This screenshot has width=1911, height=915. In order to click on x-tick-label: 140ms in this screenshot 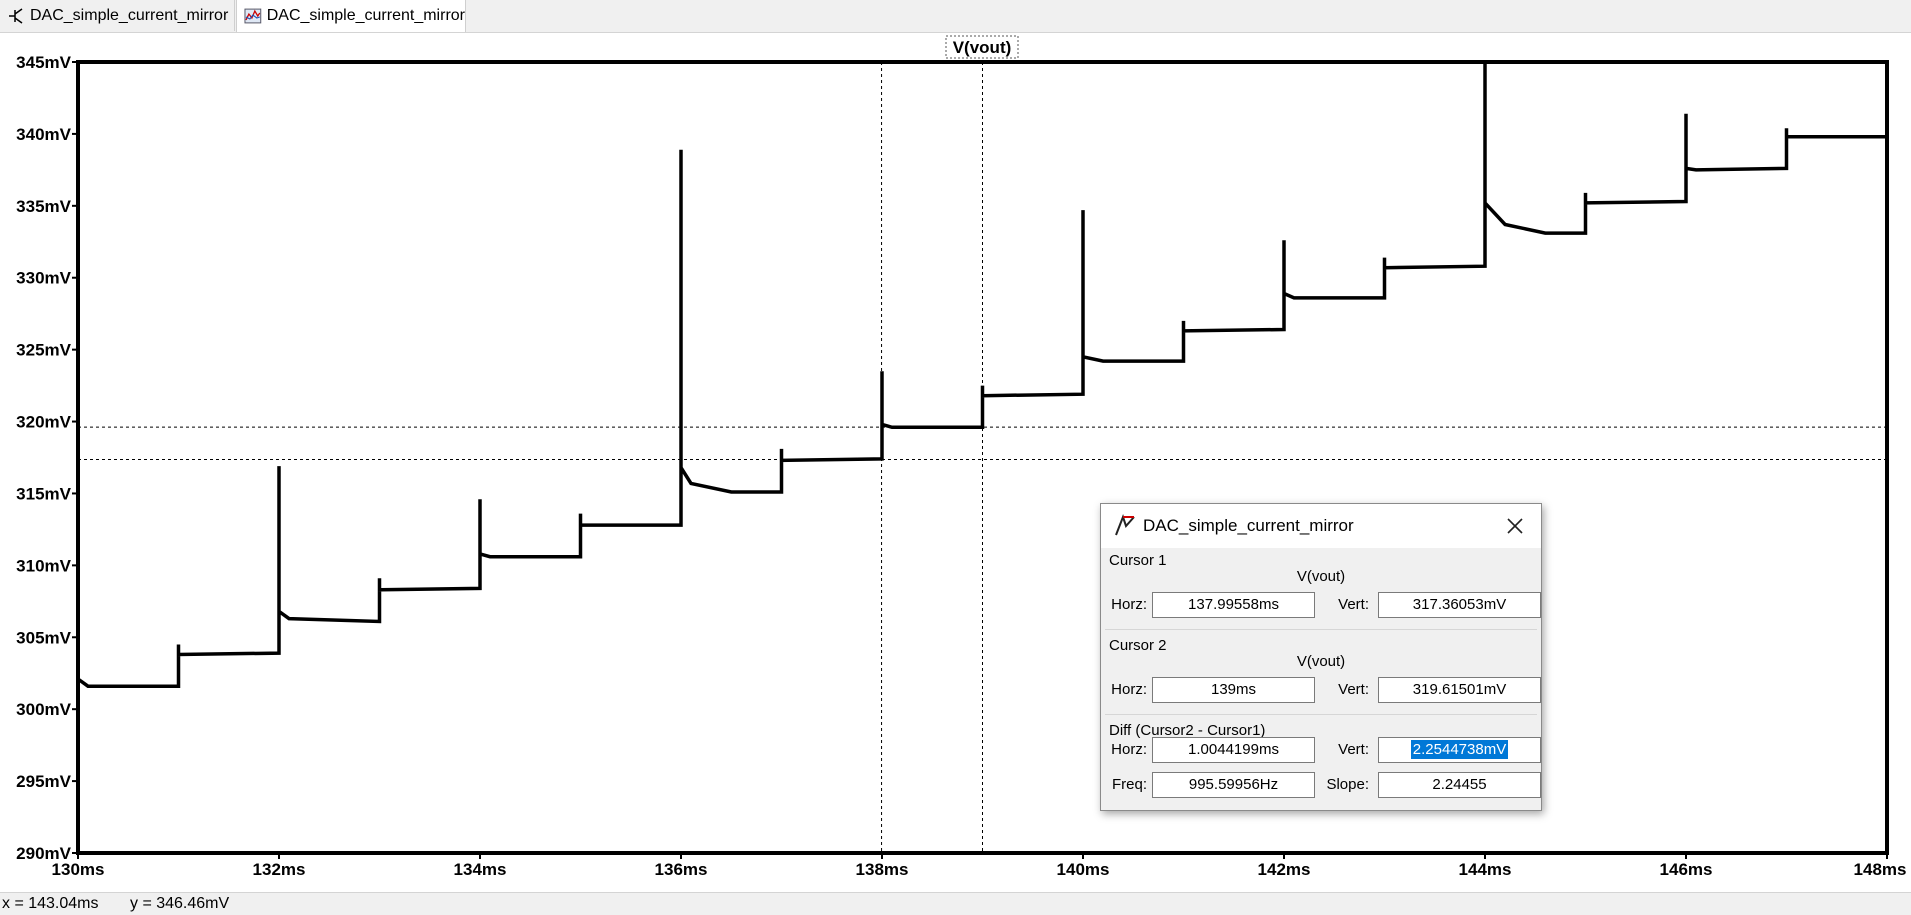, I will do `click(1083, 869)`.